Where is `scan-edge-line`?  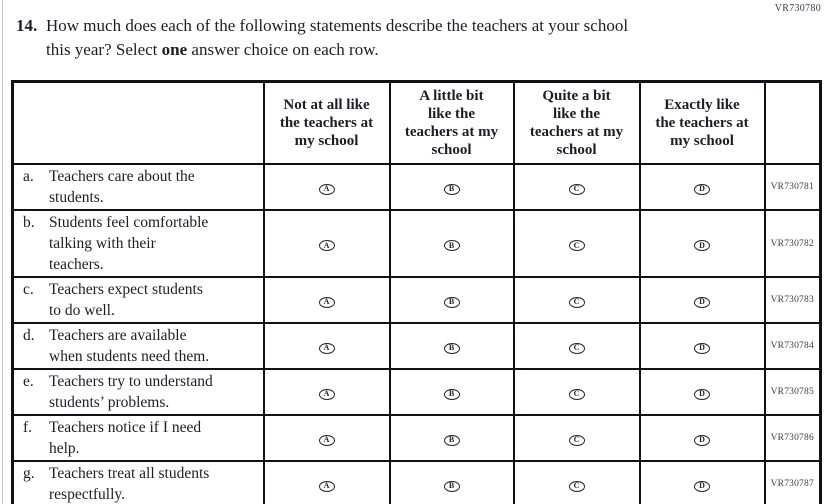
scan-edge-line is located at coordinates (2, 252).